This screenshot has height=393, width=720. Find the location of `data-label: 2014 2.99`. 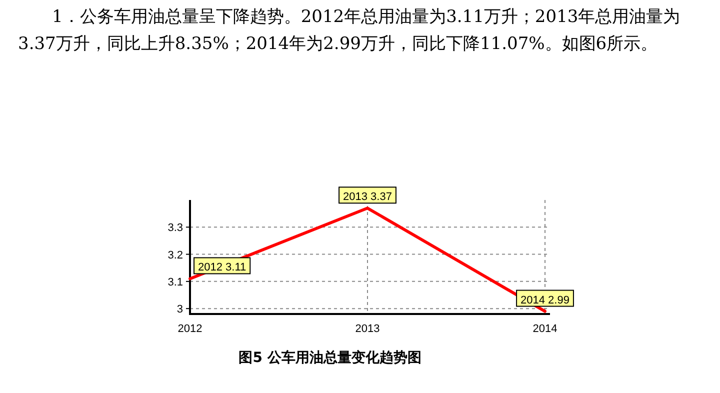

data-label: 2014 2.99 is located at coordinates (545, 300).